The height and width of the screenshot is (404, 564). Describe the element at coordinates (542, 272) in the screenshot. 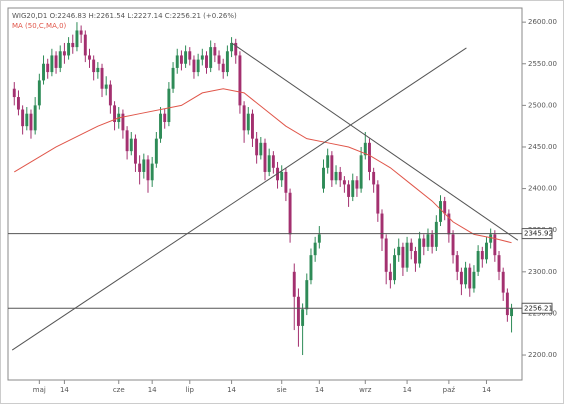

I see `y-tick-label: 2300.00` at that location.